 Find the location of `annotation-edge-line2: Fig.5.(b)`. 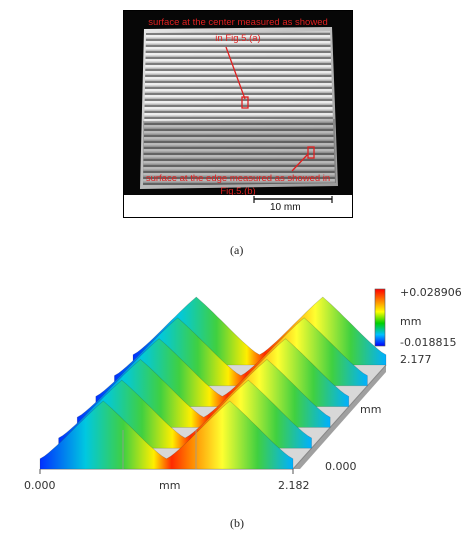

annotation-edge-line2: Fig.5.(b) is located at coordinates (237, 191).